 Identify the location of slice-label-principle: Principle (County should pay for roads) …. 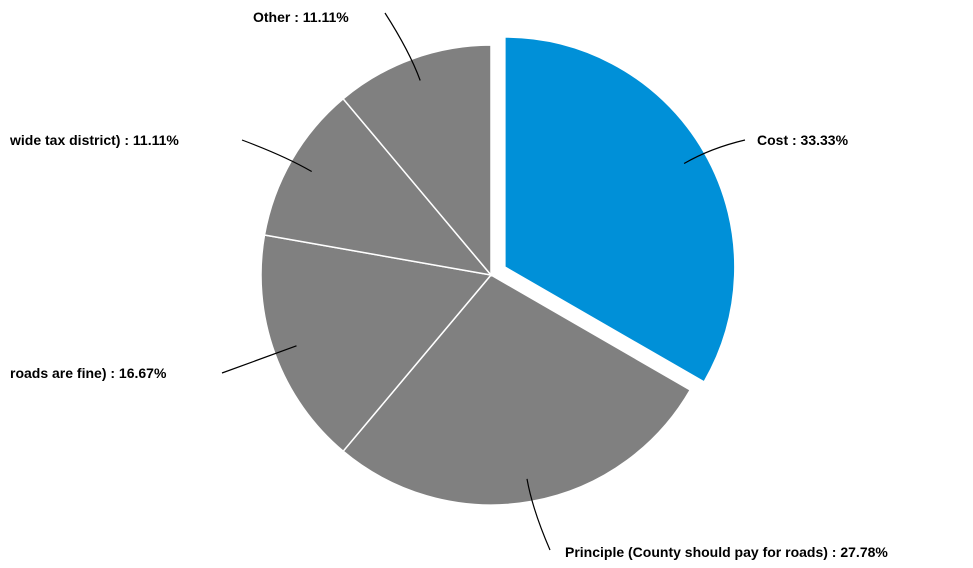
(726, 552).